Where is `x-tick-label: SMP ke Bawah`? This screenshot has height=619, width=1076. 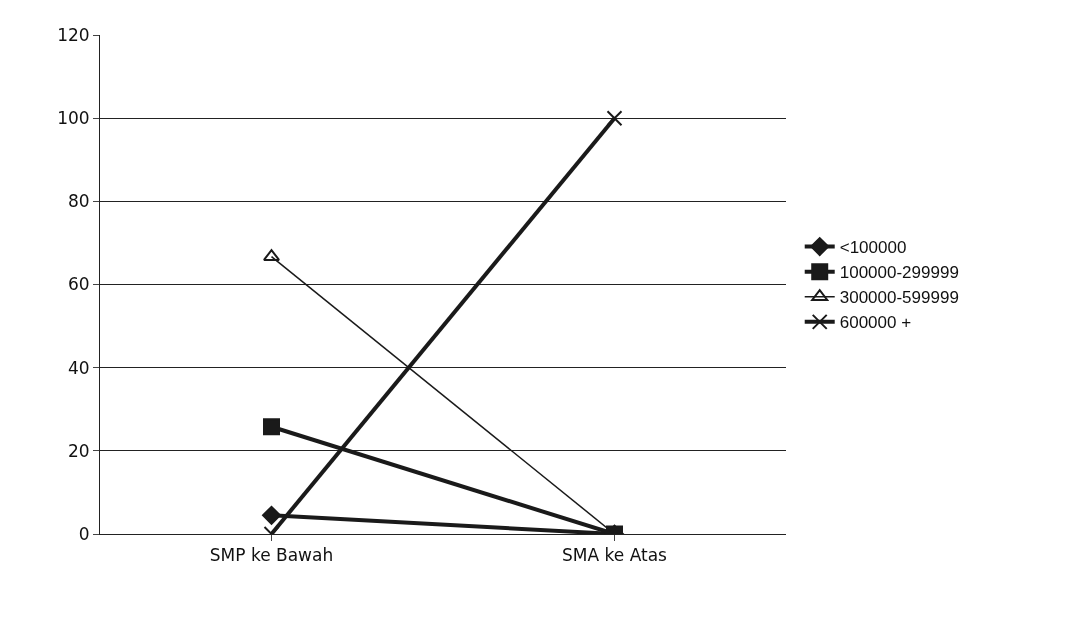 x-tick-label: SMP ke Bawah is located at coordinates (271, 555).